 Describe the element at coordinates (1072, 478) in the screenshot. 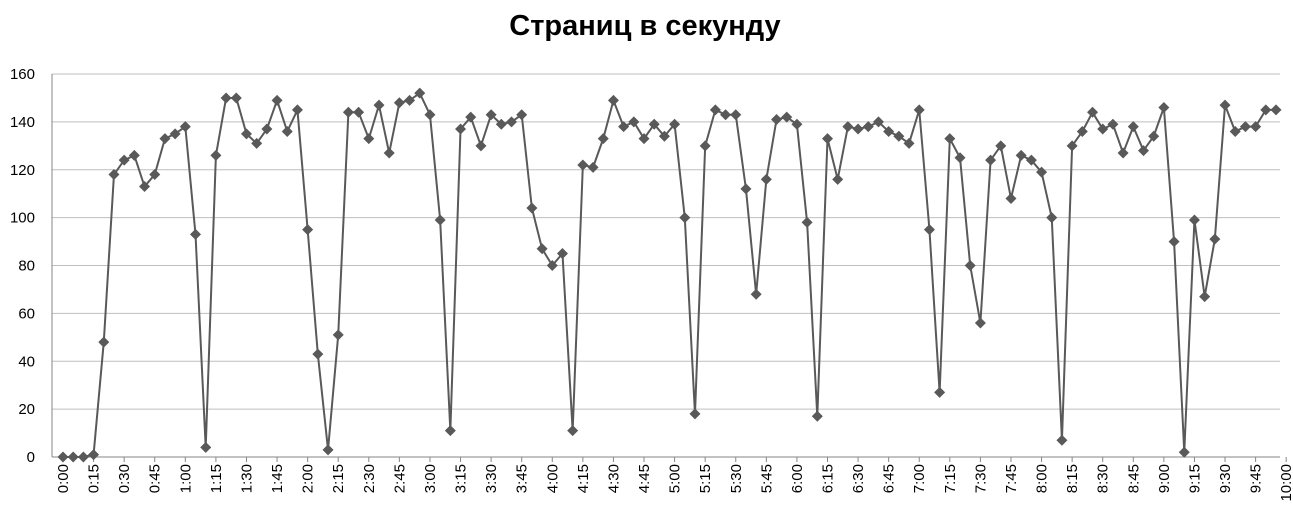

I see `x-tick-label: 8:15` at that location.